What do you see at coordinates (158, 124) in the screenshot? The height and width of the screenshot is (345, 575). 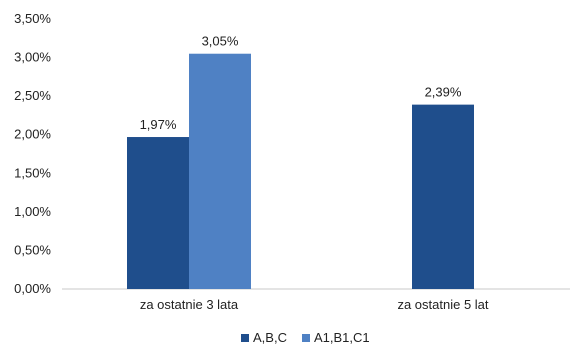 I see `data-label: 1,97%` at bounding box center [158, 124].